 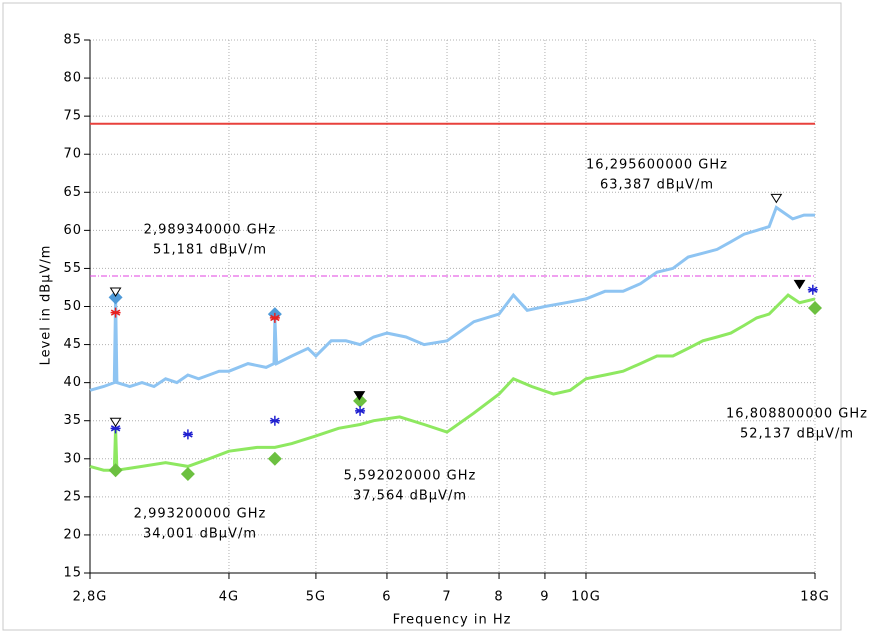 I want to click on y-tick-label: 50, so click(x=72, y=306).